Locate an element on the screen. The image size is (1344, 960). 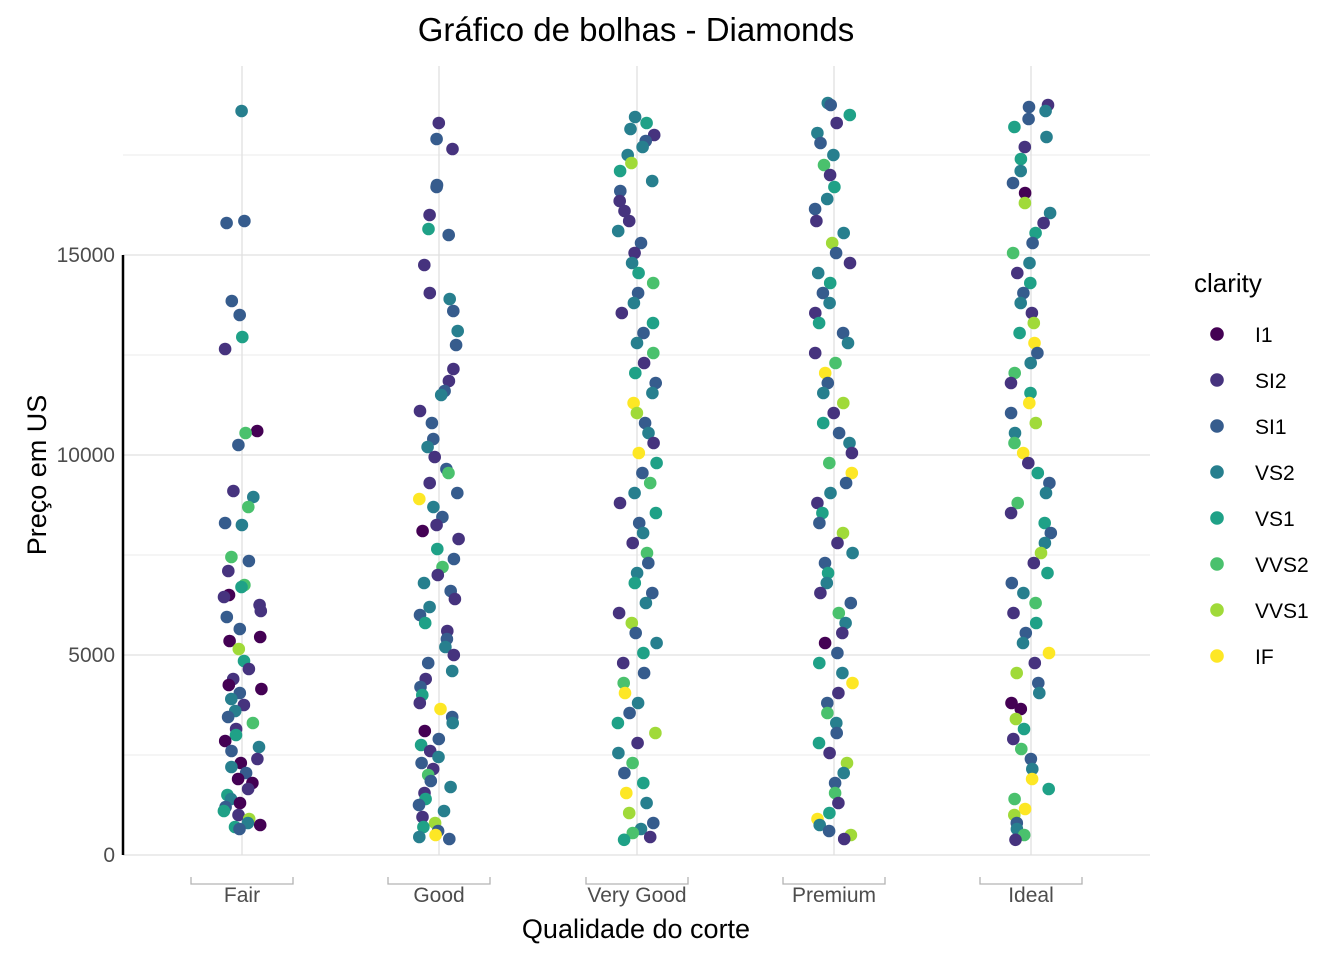
x-axis-title: Qualidade do corte is located at coordinates (636, 929).